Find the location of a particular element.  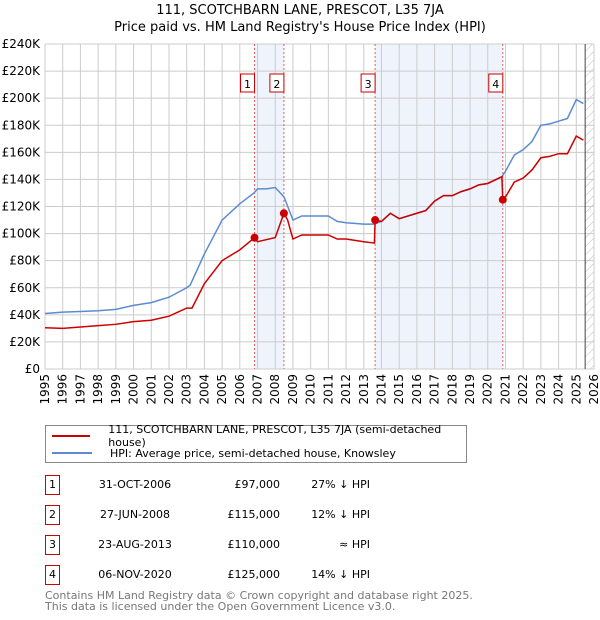

x-tick-label: 2017 is located at coordinates (435, 389).